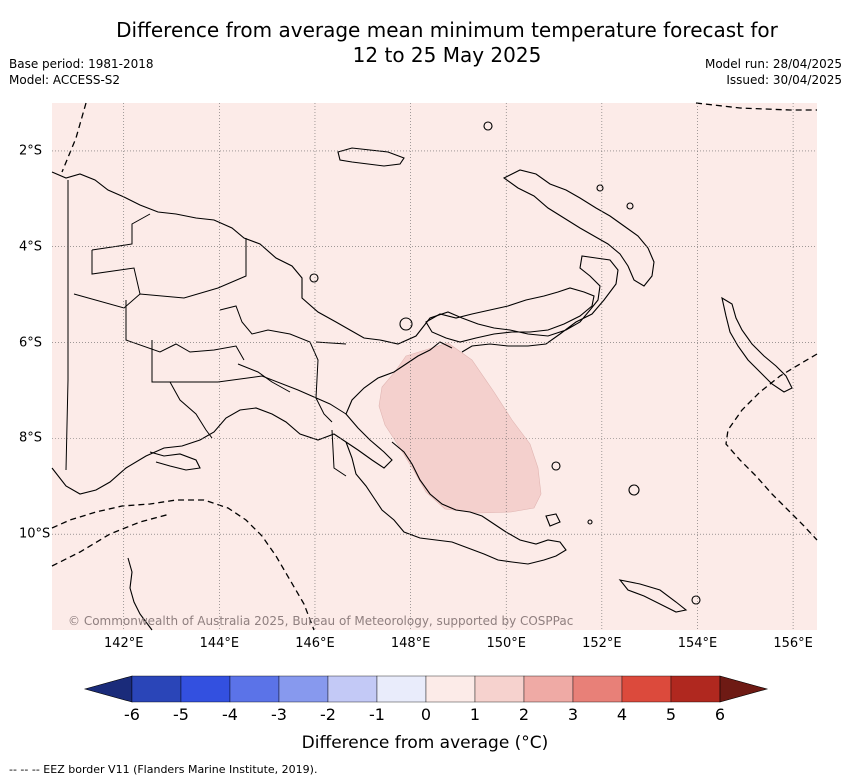 This screenshot has width=850, height=781. I want to click on fly-river-delta, so click(175, 461).